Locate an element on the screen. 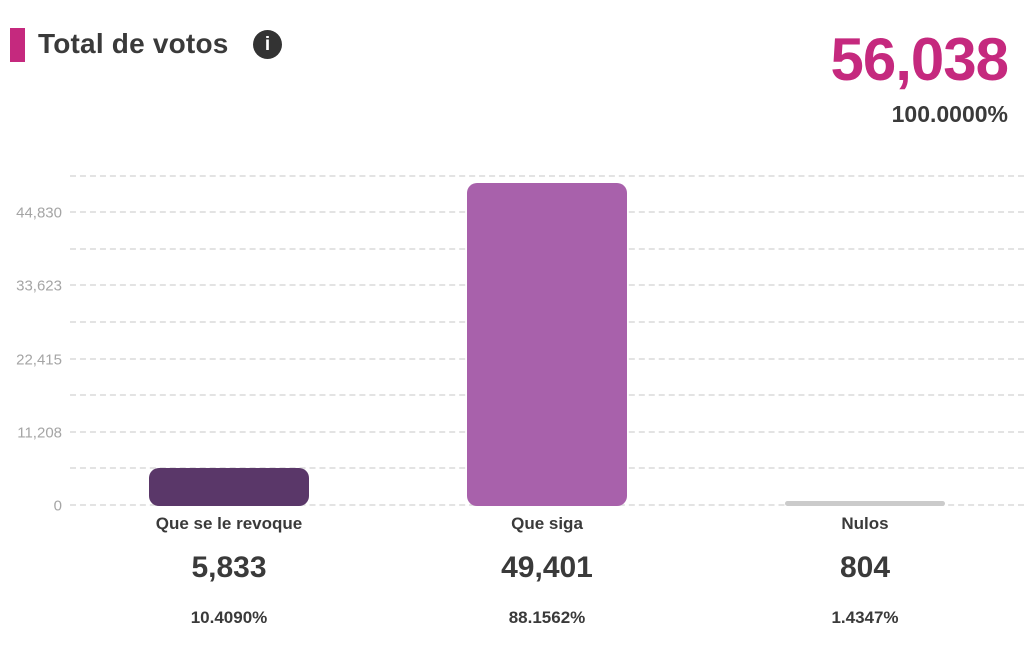  info-icon: i is located at coordinates (267, 44).